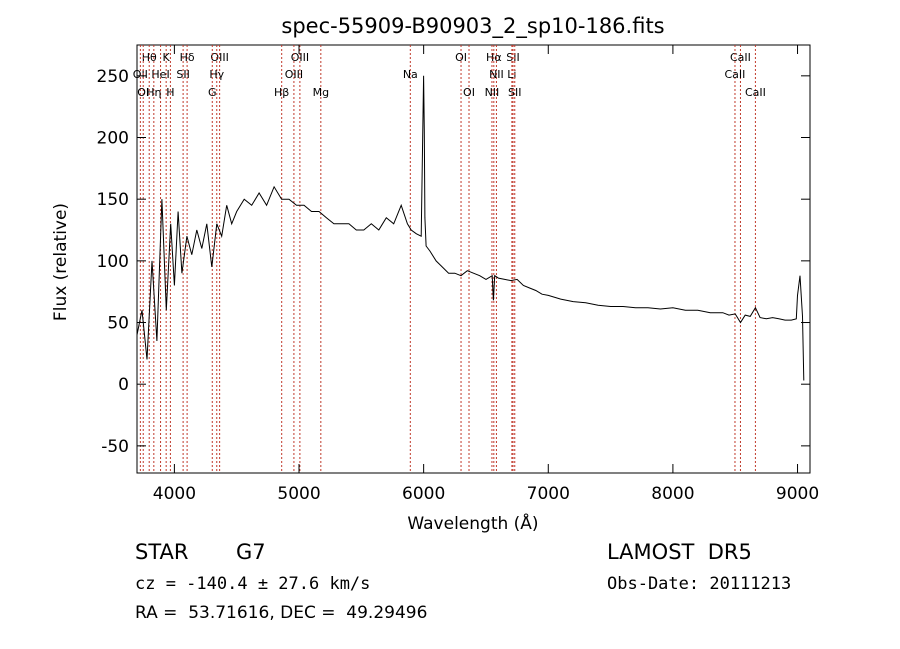 This screenshot has height=649, width=900. Describe the element at coordinates (294, 74) in the screenshot. I see `line-marker-label-13: OIII` at that location.